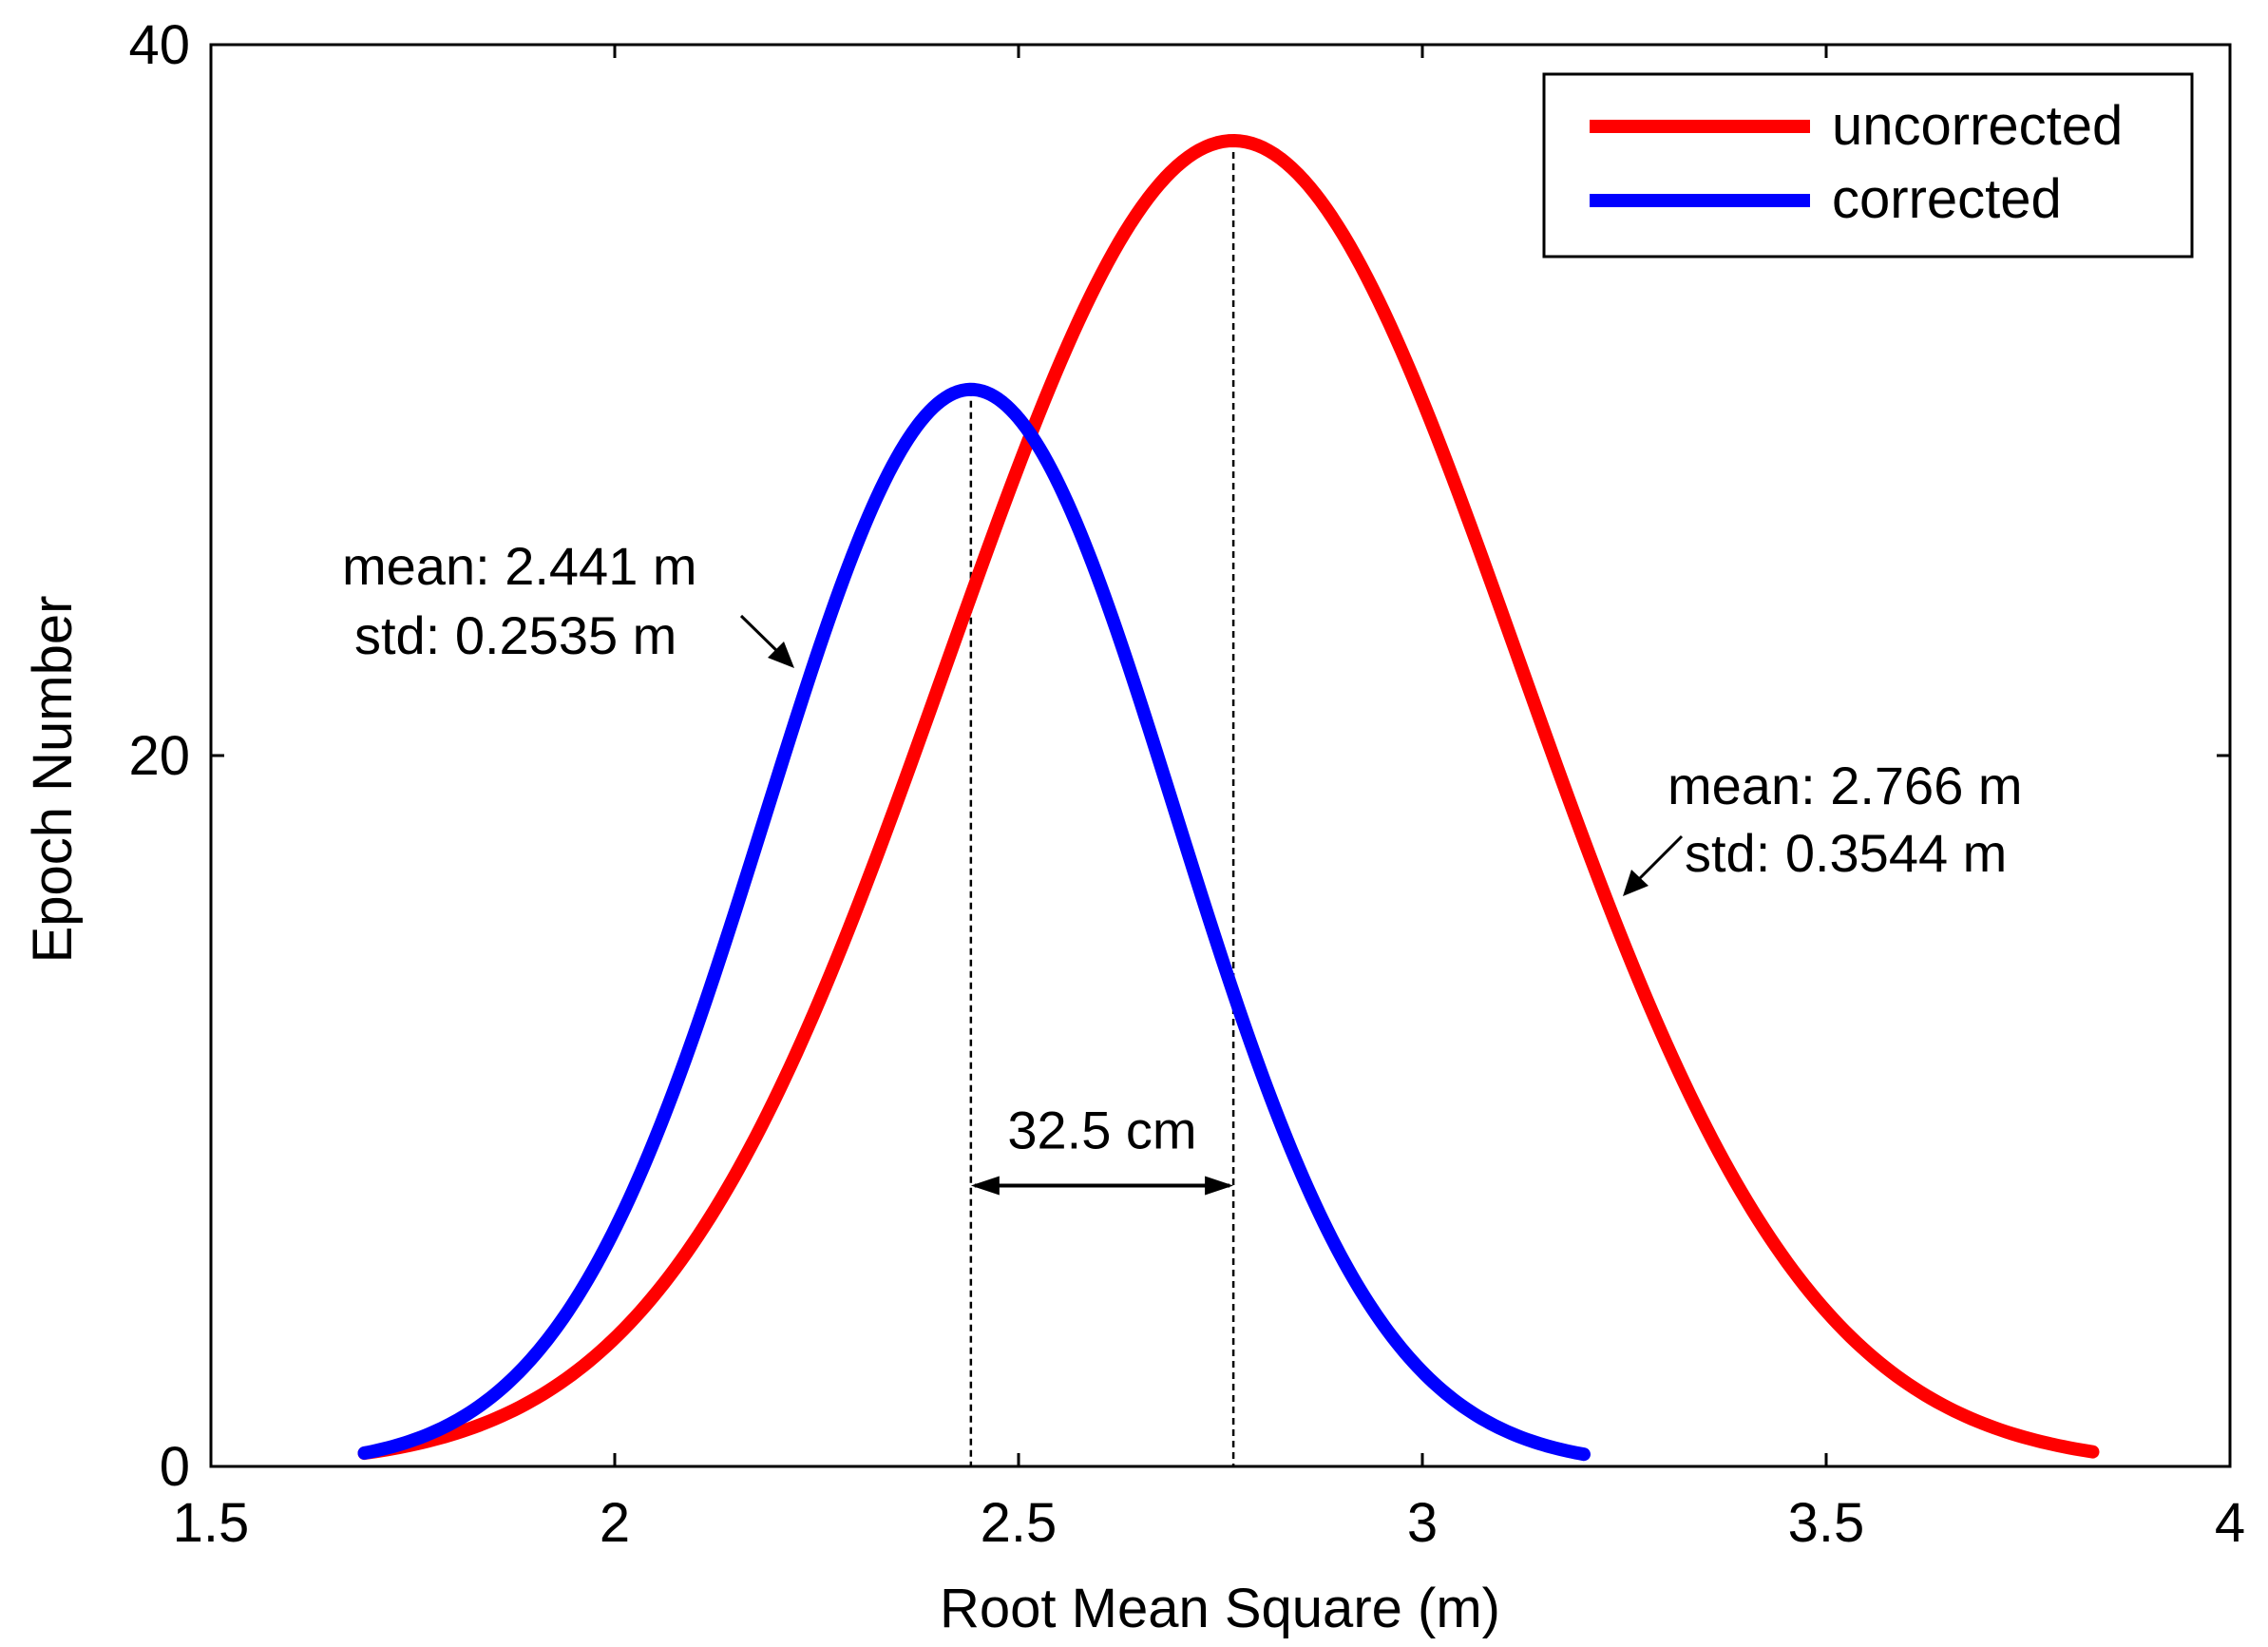 This screenshot has width=2268, height=1647. I want to click on legend-label-corrected: corrected, so click(1947, 199).